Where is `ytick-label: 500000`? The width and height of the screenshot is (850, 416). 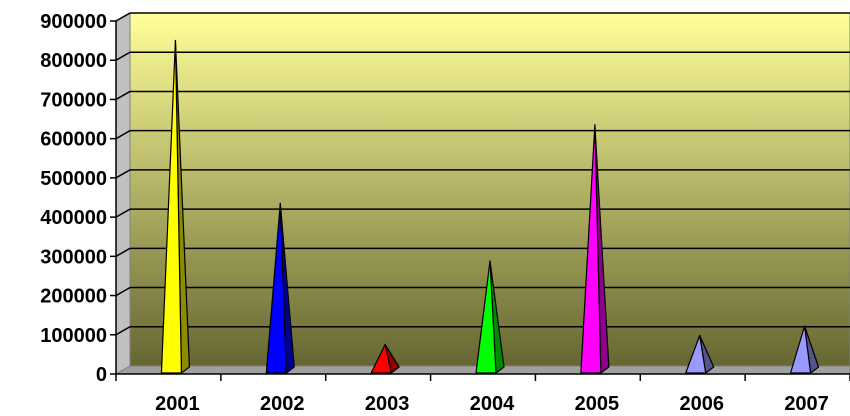 ytick-label: 500000 is located at coordinates (73, 179).